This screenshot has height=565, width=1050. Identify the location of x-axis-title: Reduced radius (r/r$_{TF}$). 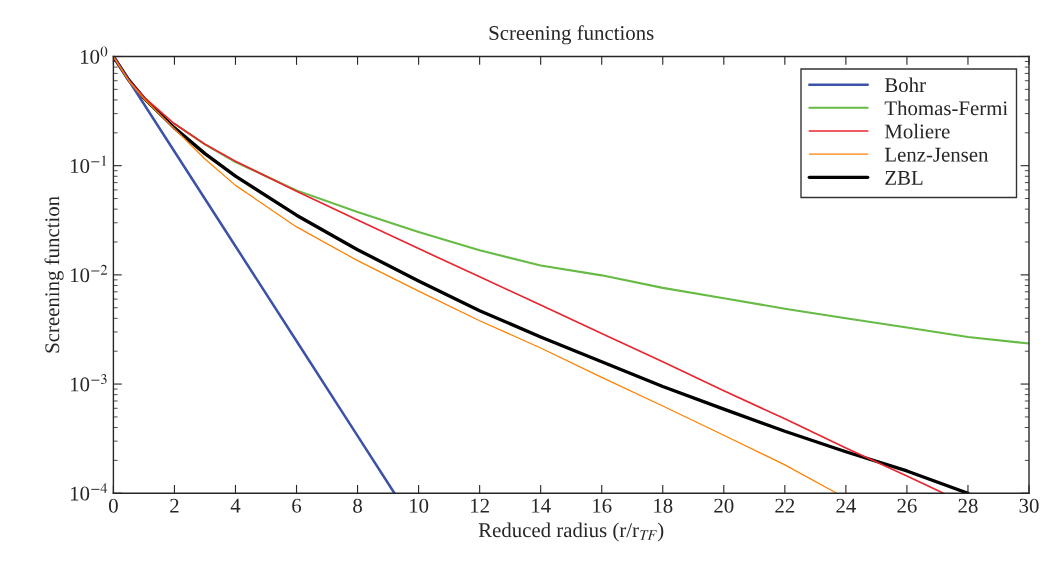
(571, 532).